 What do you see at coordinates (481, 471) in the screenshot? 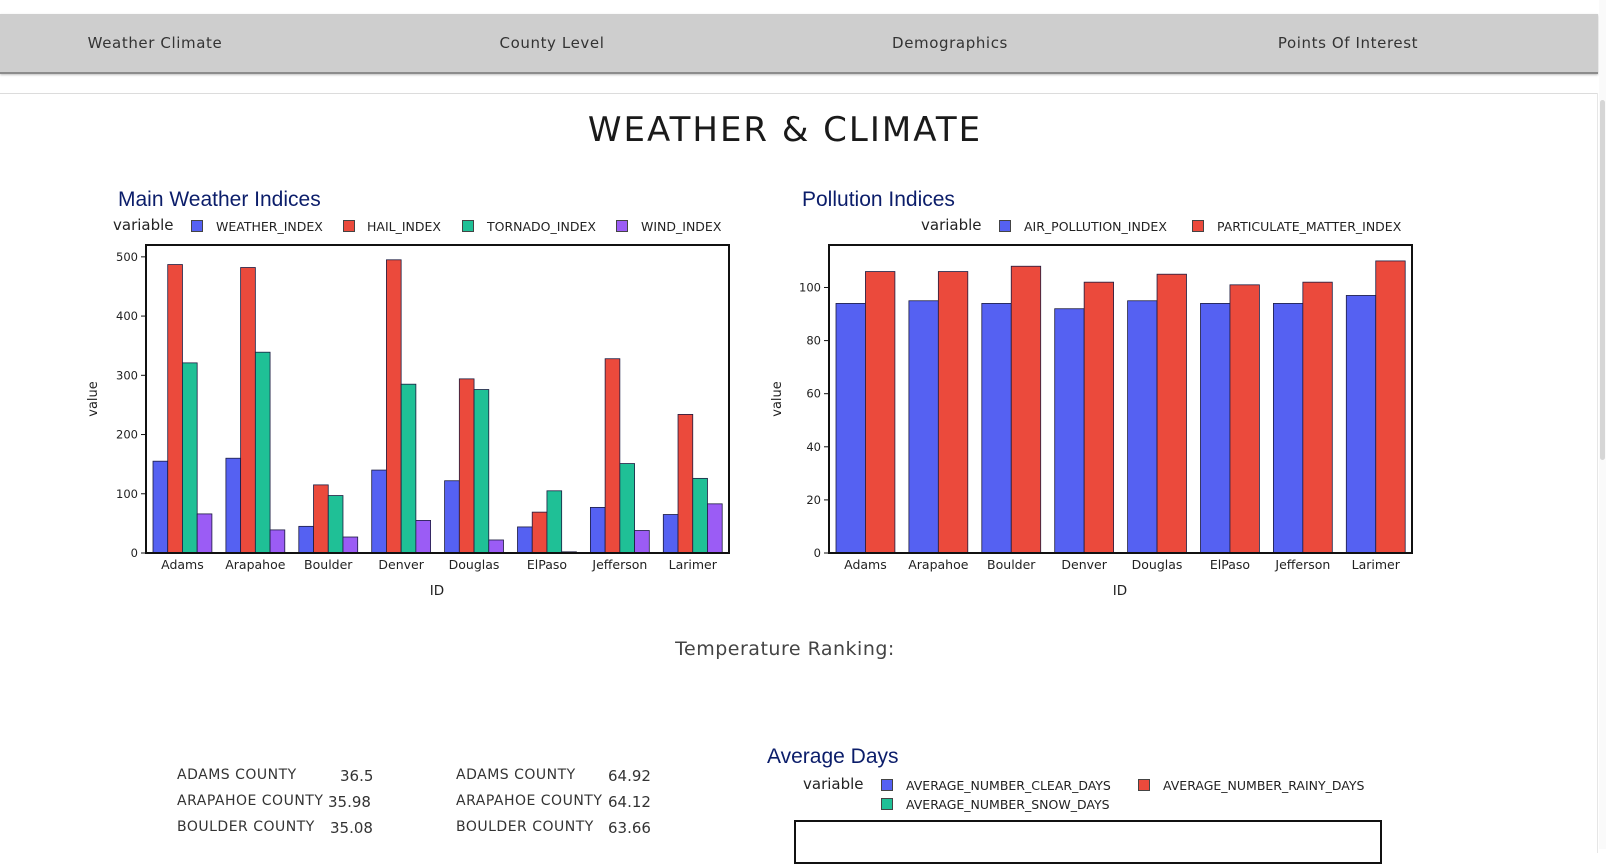
I see `bar-tornado-index-douglas` at bounding box center [481, 471].